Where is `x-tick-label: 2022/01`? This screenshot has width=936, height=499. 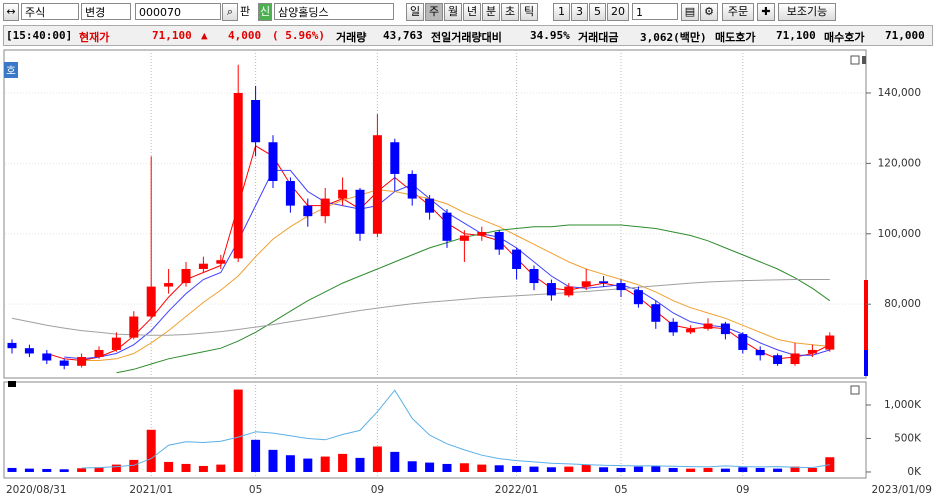 x-tick-label: 2022/01 is located at coordinates (517, 490).